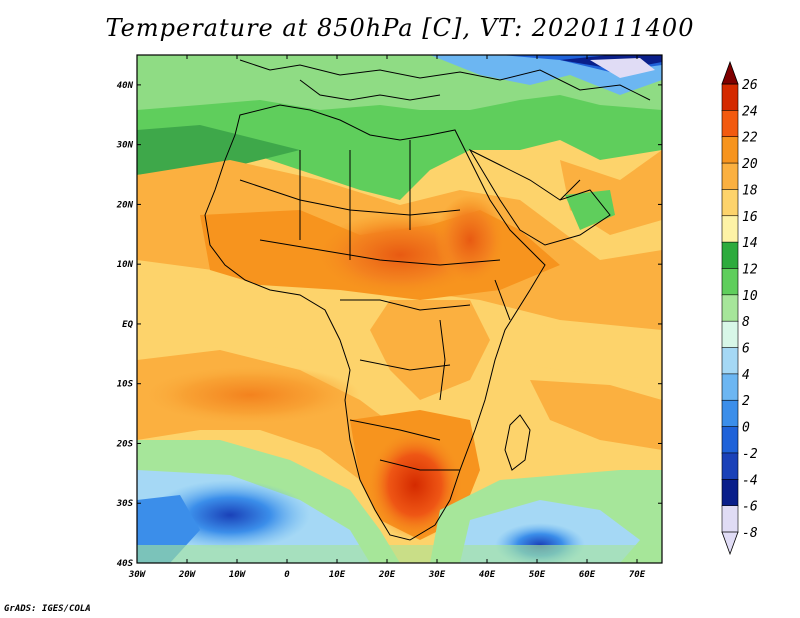  I want to click on y-tick-label: EQ, so click(127, 325).